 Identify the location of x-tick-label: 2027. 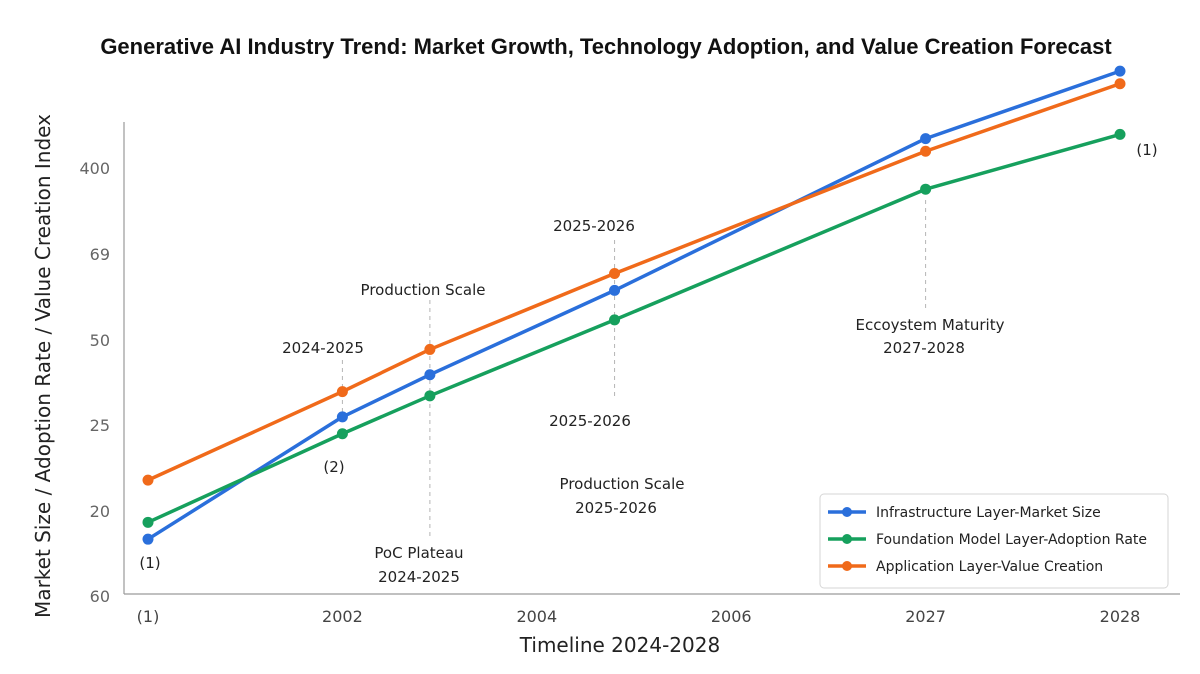
(925, 616).